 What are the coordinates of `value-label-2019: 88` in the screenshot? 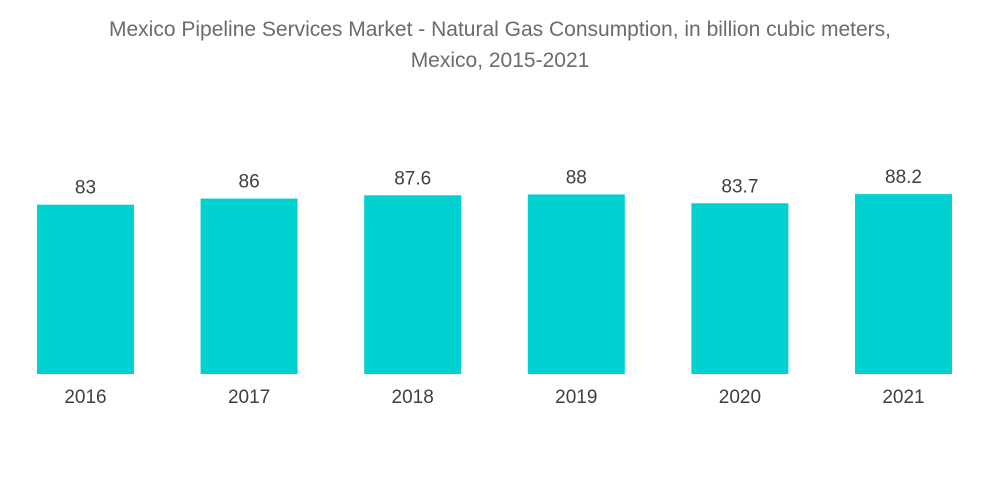 It's located at (576, 177).